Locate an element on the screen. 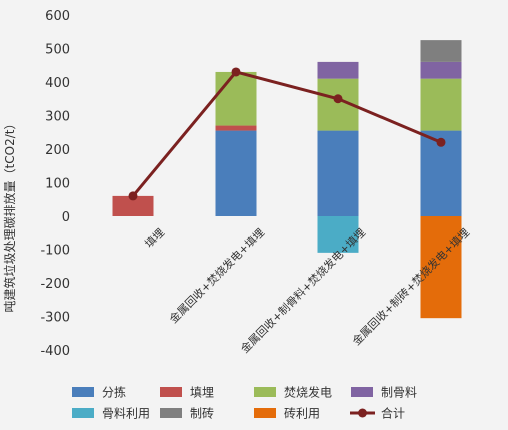 This screenshot has height=430, width=508. y-axis-ticks: -400 -300 -200 -100 0 100 200 300 400 500 600 is located at coordinates (55, 184).